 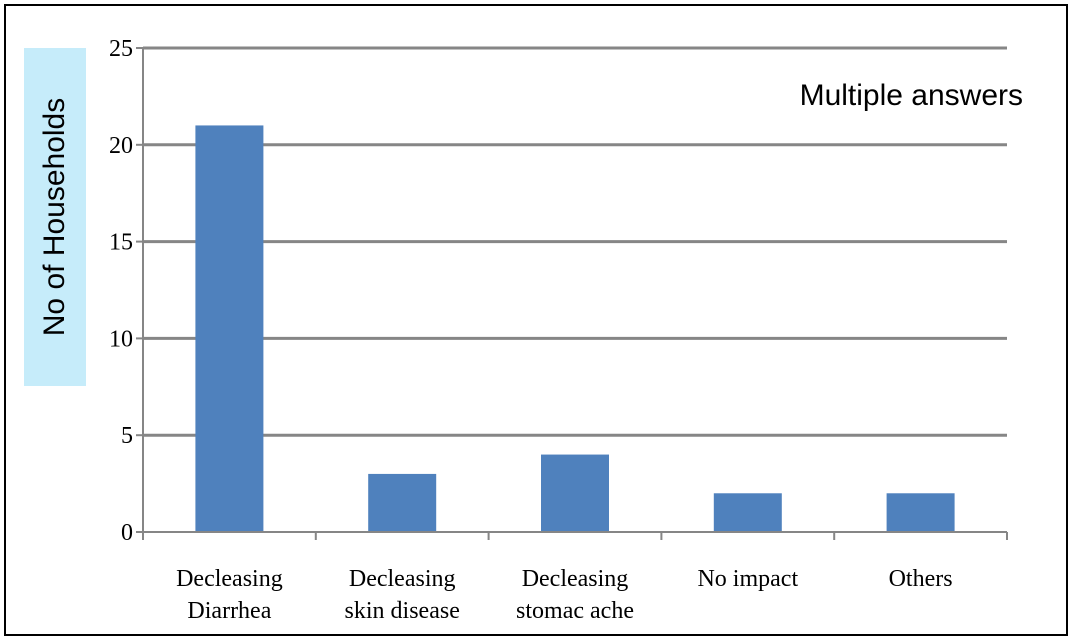 I want to click on y-tick-labels: 0 5 10 15 20 25, so click(x=121, y=291).